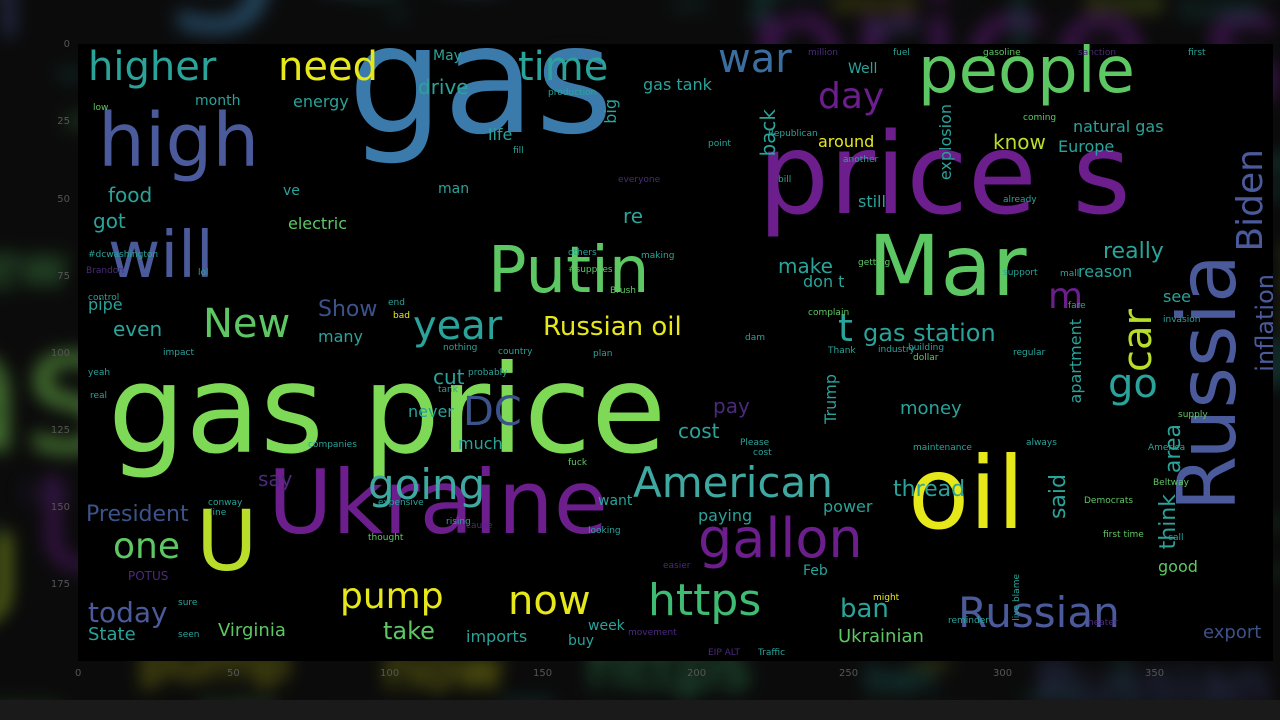 Image resolution: width=1280 pixels, height=720 pixels. Describe the element at coordinates (945, 142) in the screenshot. I see `cloud-word: explosion` at that location.